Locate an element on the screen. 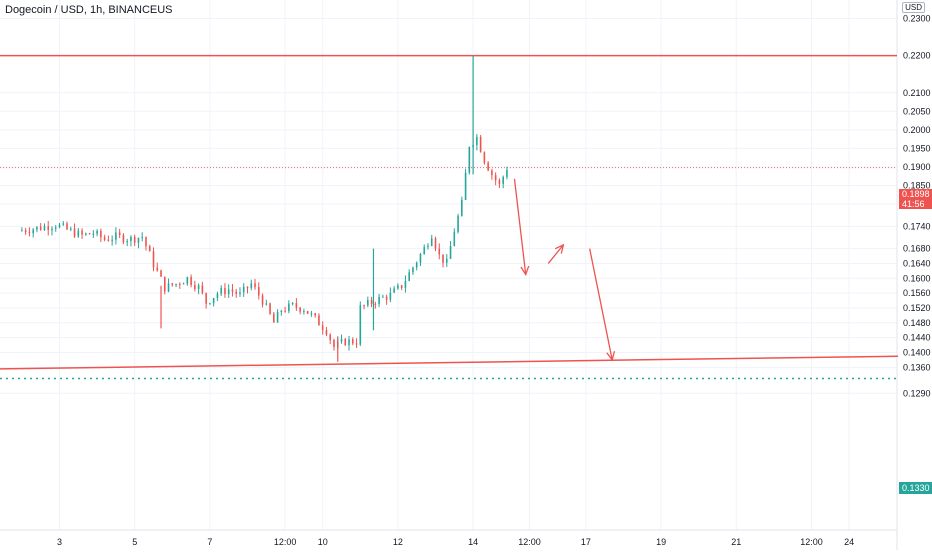 This screenshot has width=932, height=555. time-tick-label: 21 is located at coordinates (736, 542).